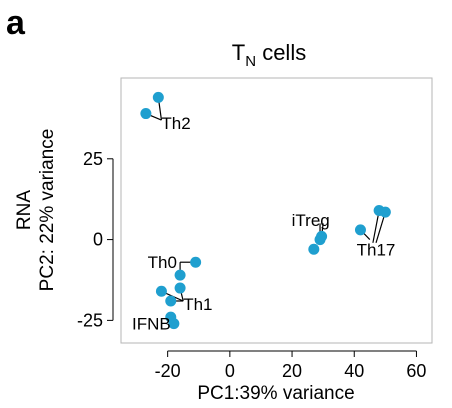  What do you see at coordinates (416, 371) in the screenshot?
I see `x-tick-label: 60` at bounding box center [416, 371].